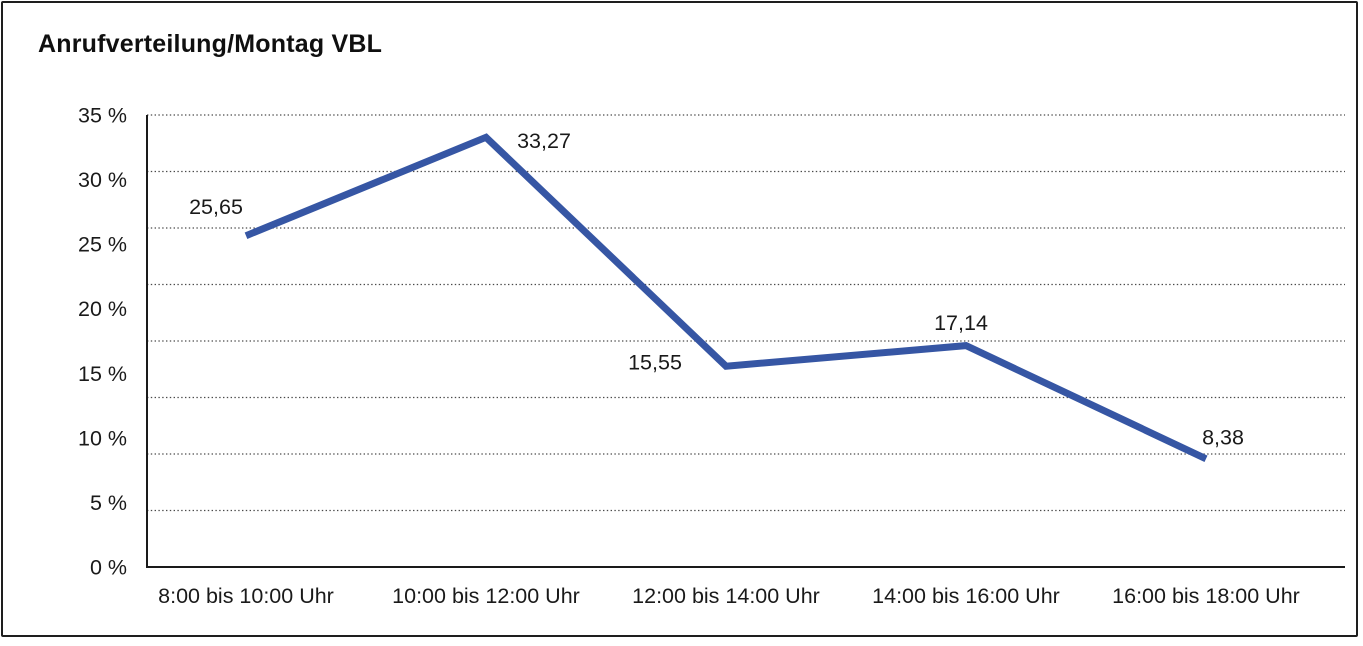 The image size is (1363, 646). Describe the element at coordinates (1223, 437) in the screenshot. I see `point-label: 8,38` at that location.